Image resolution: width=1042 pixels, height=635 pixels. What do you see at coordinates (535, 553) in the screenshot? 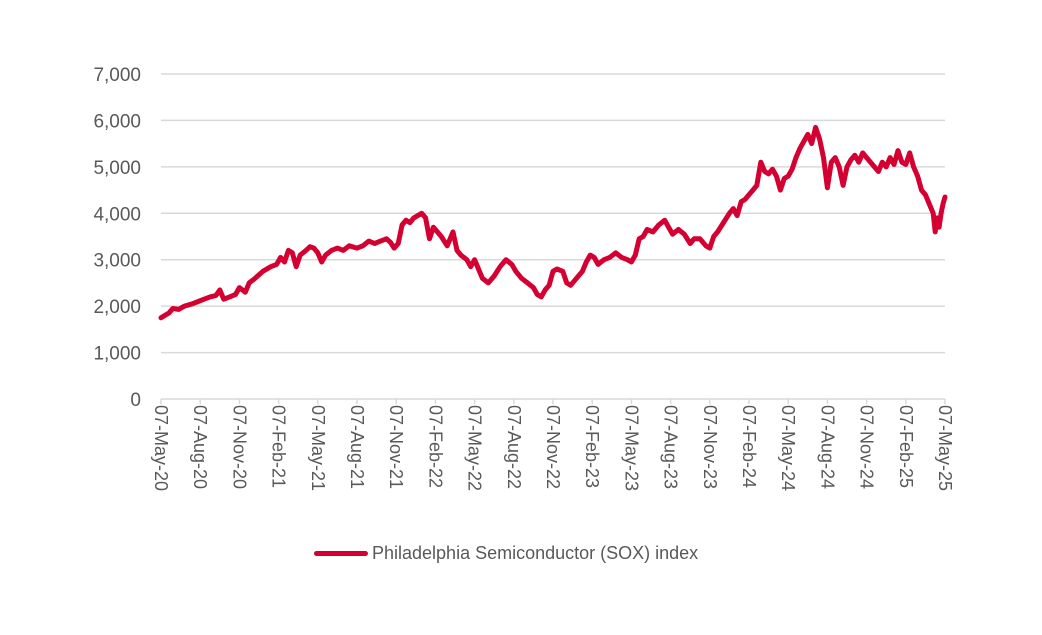
I see `legend-label: Philadelphia Semiconductor (SOX) index` at bounding box center [535, 553].